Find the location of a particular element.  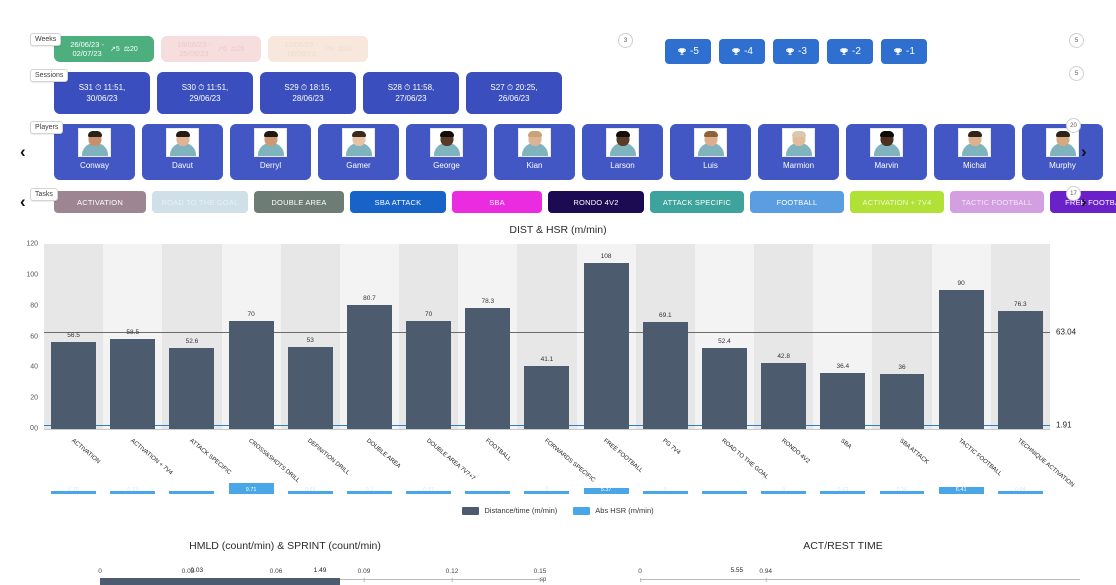

hsr-value-label: 0.13 is located at coordinates (133, 490).